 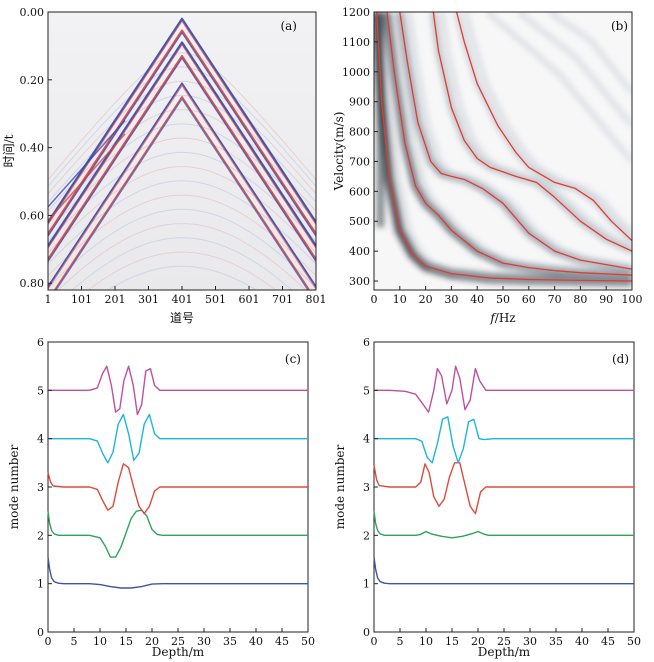 I want to click on panel-a-ylabel: 时间/t, so click(x=9, y=150).